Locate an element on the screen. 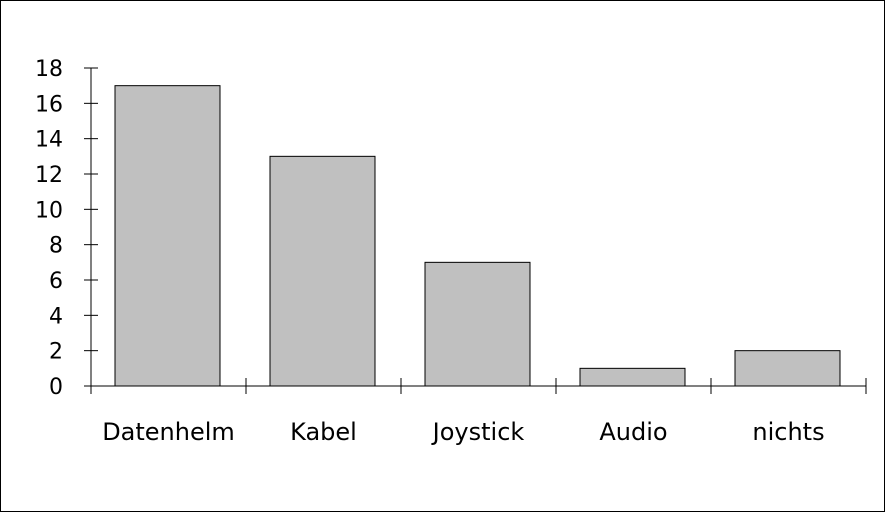 This screenshot has height=512, width=885. y-tick-labels: 0 2 4 6 8 10 12 14 16 18 is located at coordinates (49, 228).